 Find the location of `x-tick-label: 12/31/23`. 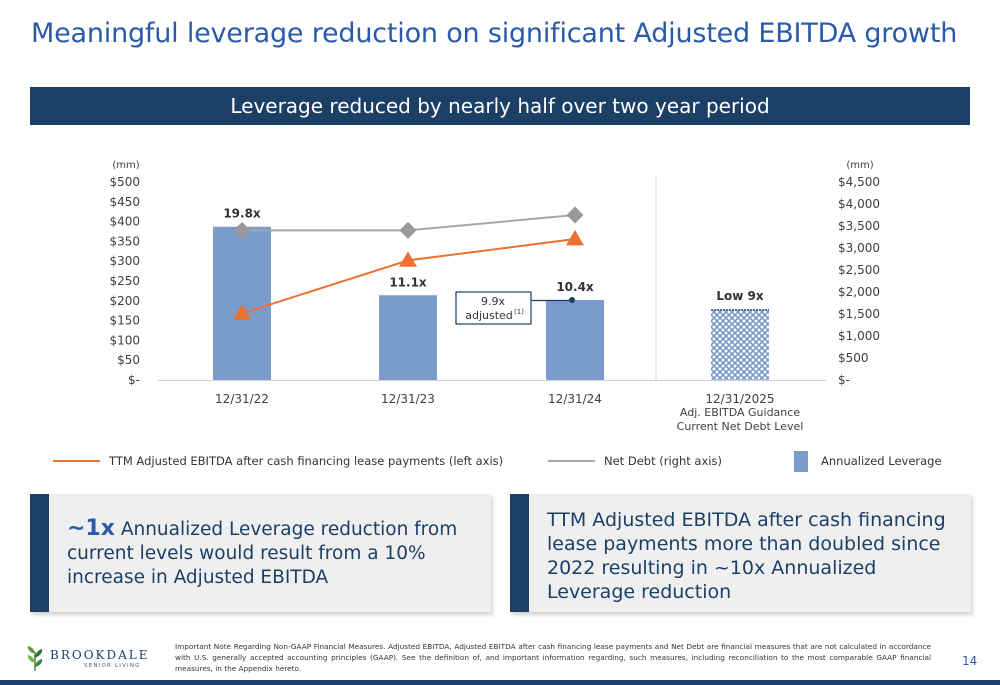

x-tick-label: 12/31/23 is located at coordinates (408, 399).